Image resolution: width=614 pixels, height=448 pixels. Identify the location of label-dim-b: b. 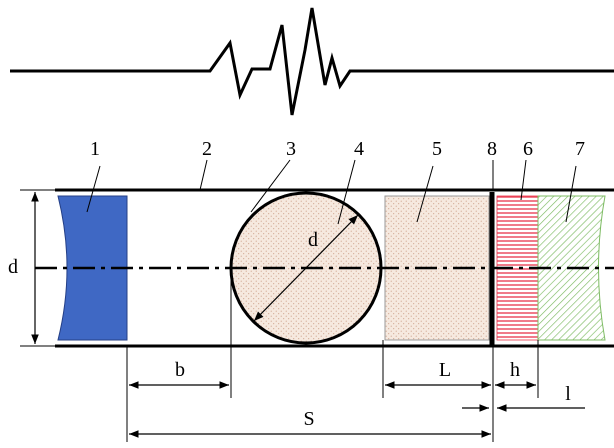
(180, 370).